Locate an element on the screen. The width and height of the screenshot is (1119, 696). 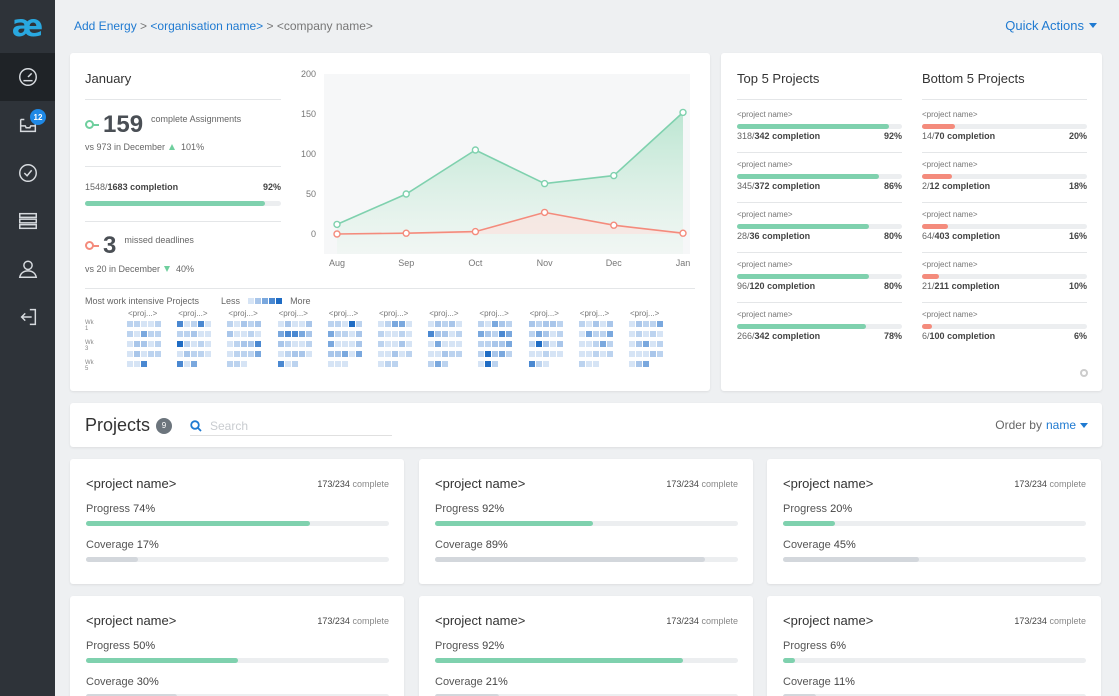
nav-inbox: 12 is located at coordinates (27, 125).